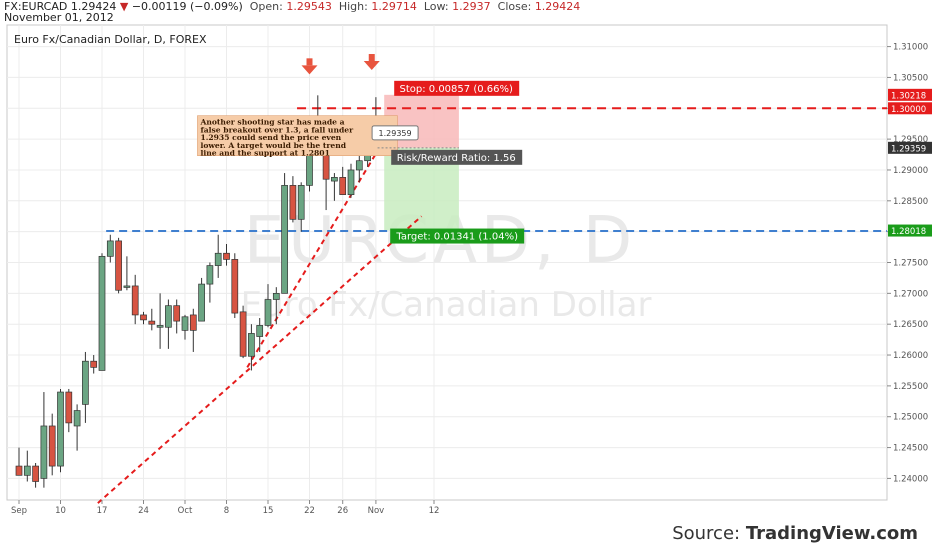 The width and height of the screenshot is (932, 550). What do you see at coordinates (59, 17) in the screenshot?
I see `date-label: November 01, 2012` at bounding box center [59, 17].